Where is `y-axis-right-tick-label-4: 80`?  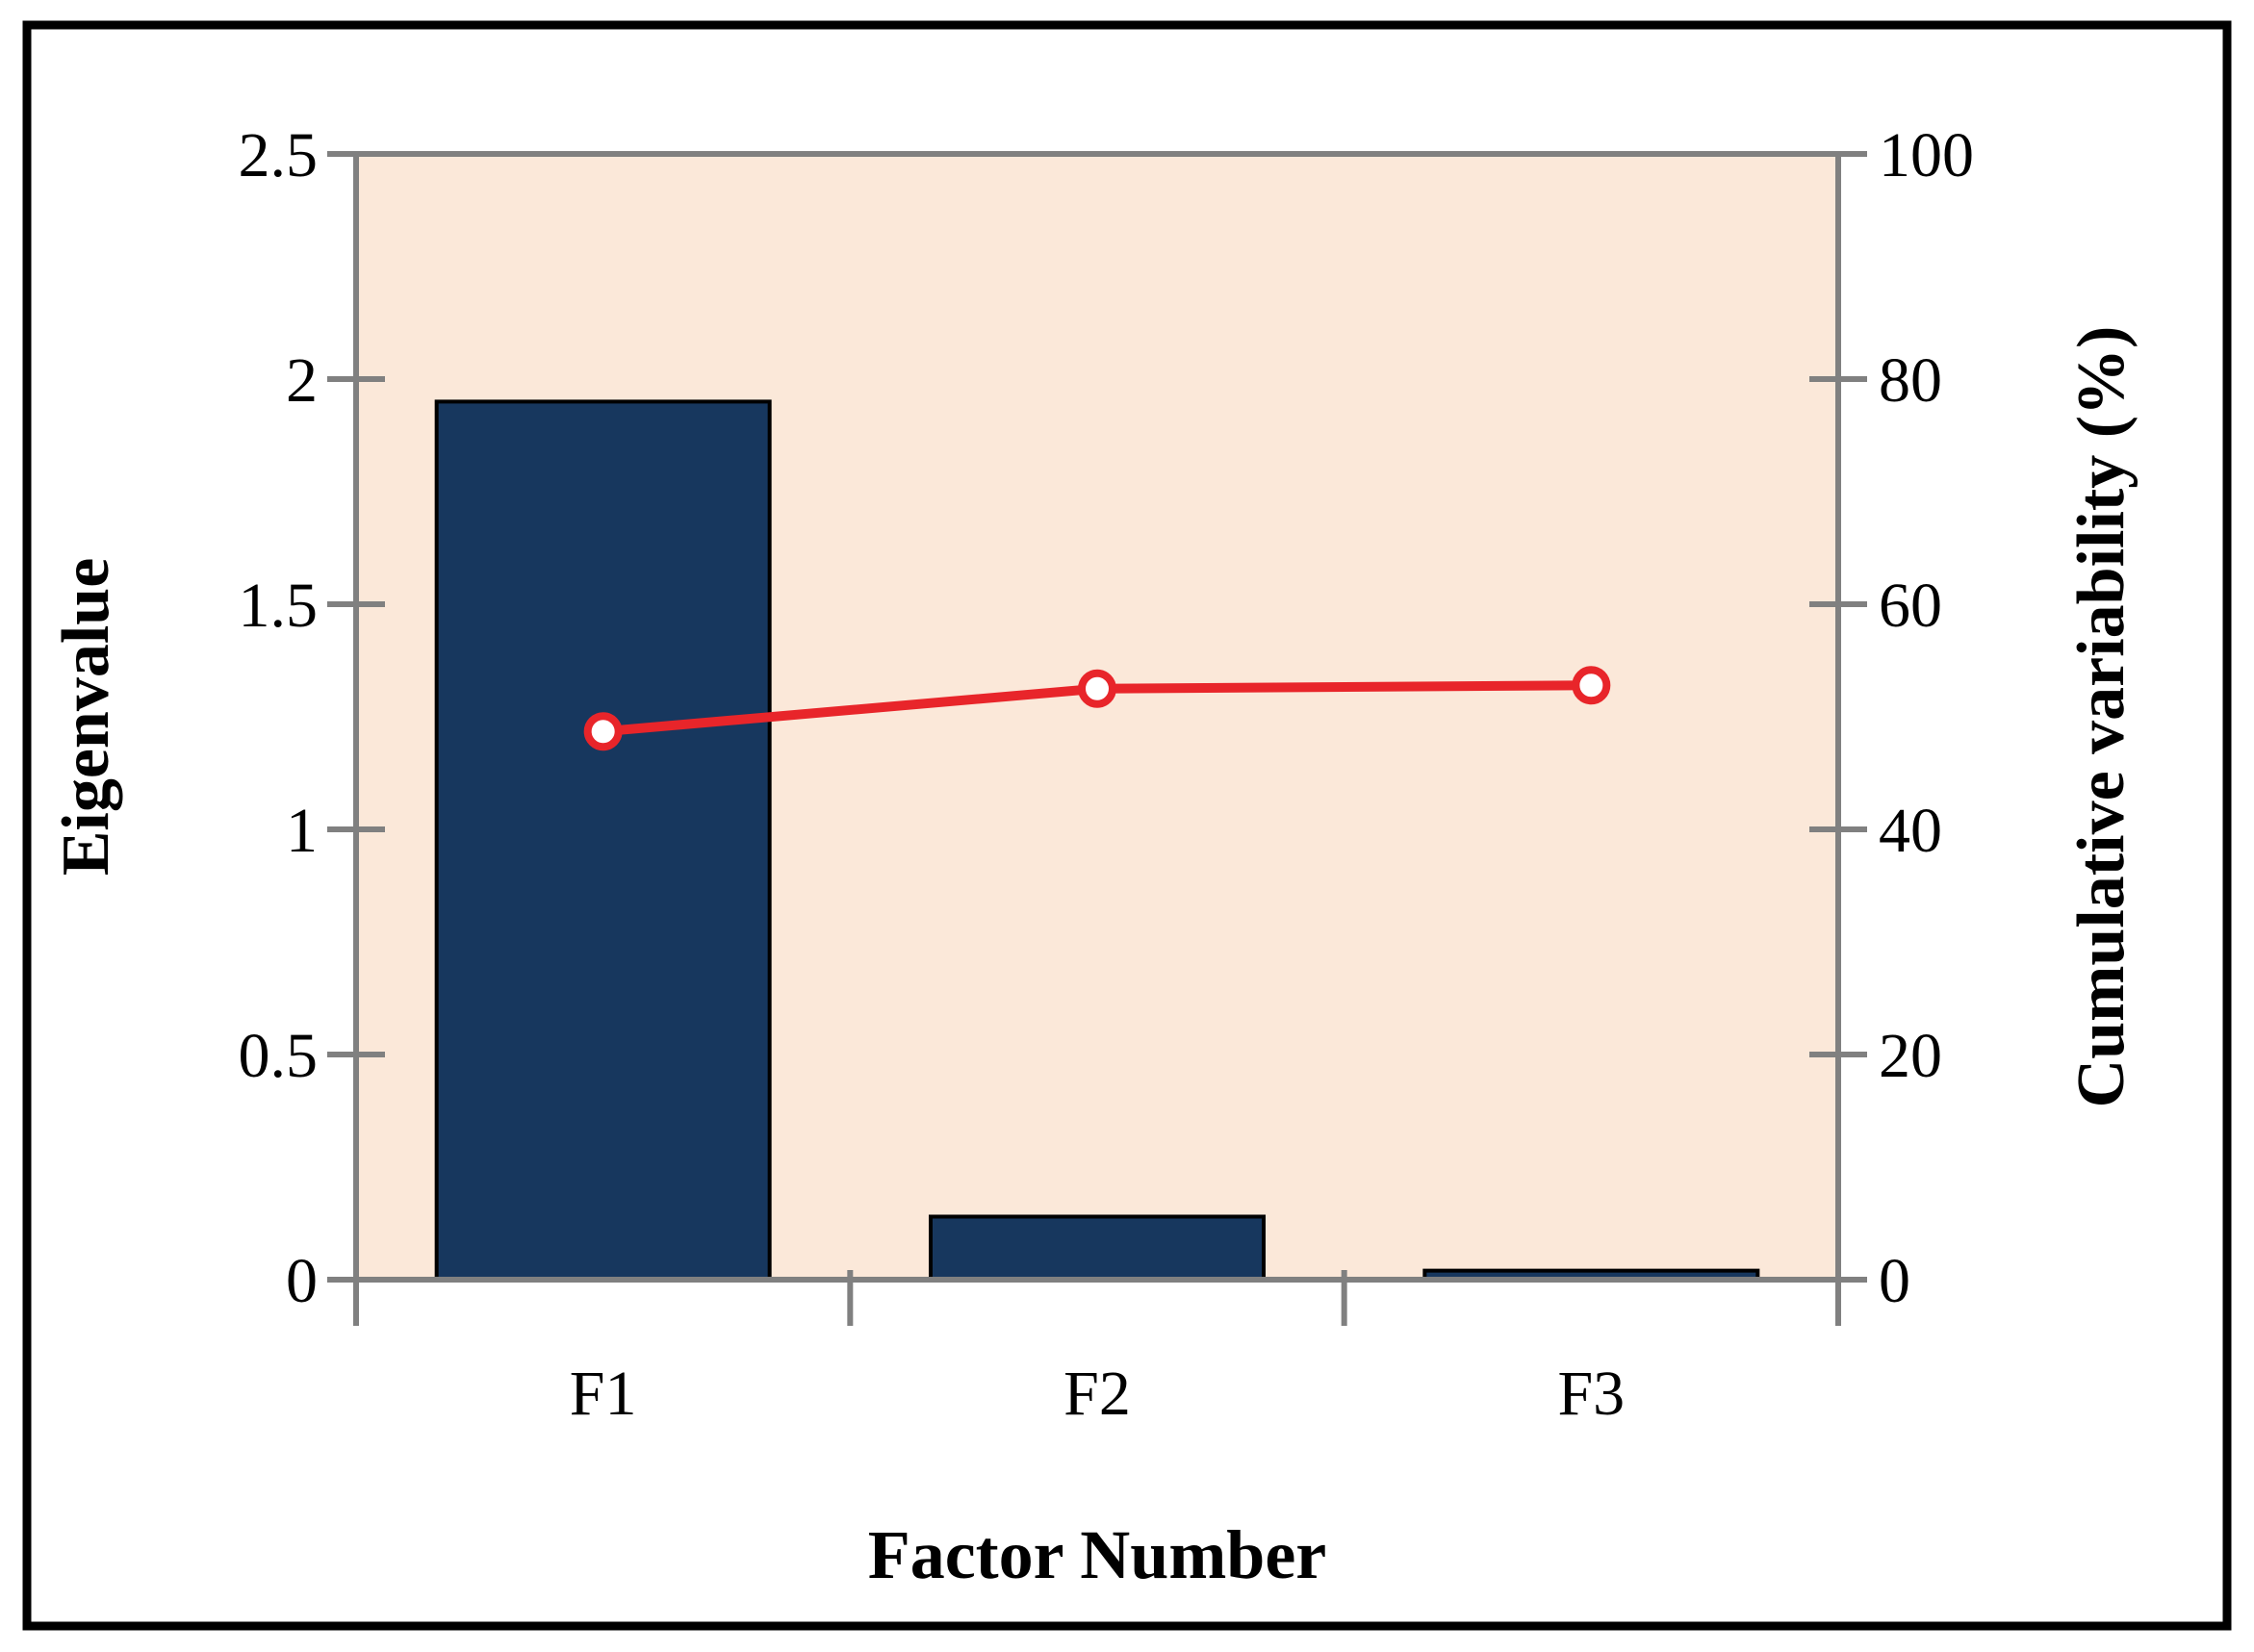 y-axis-right-tick-label-4: 80 is located at coordinates (1910, 380).